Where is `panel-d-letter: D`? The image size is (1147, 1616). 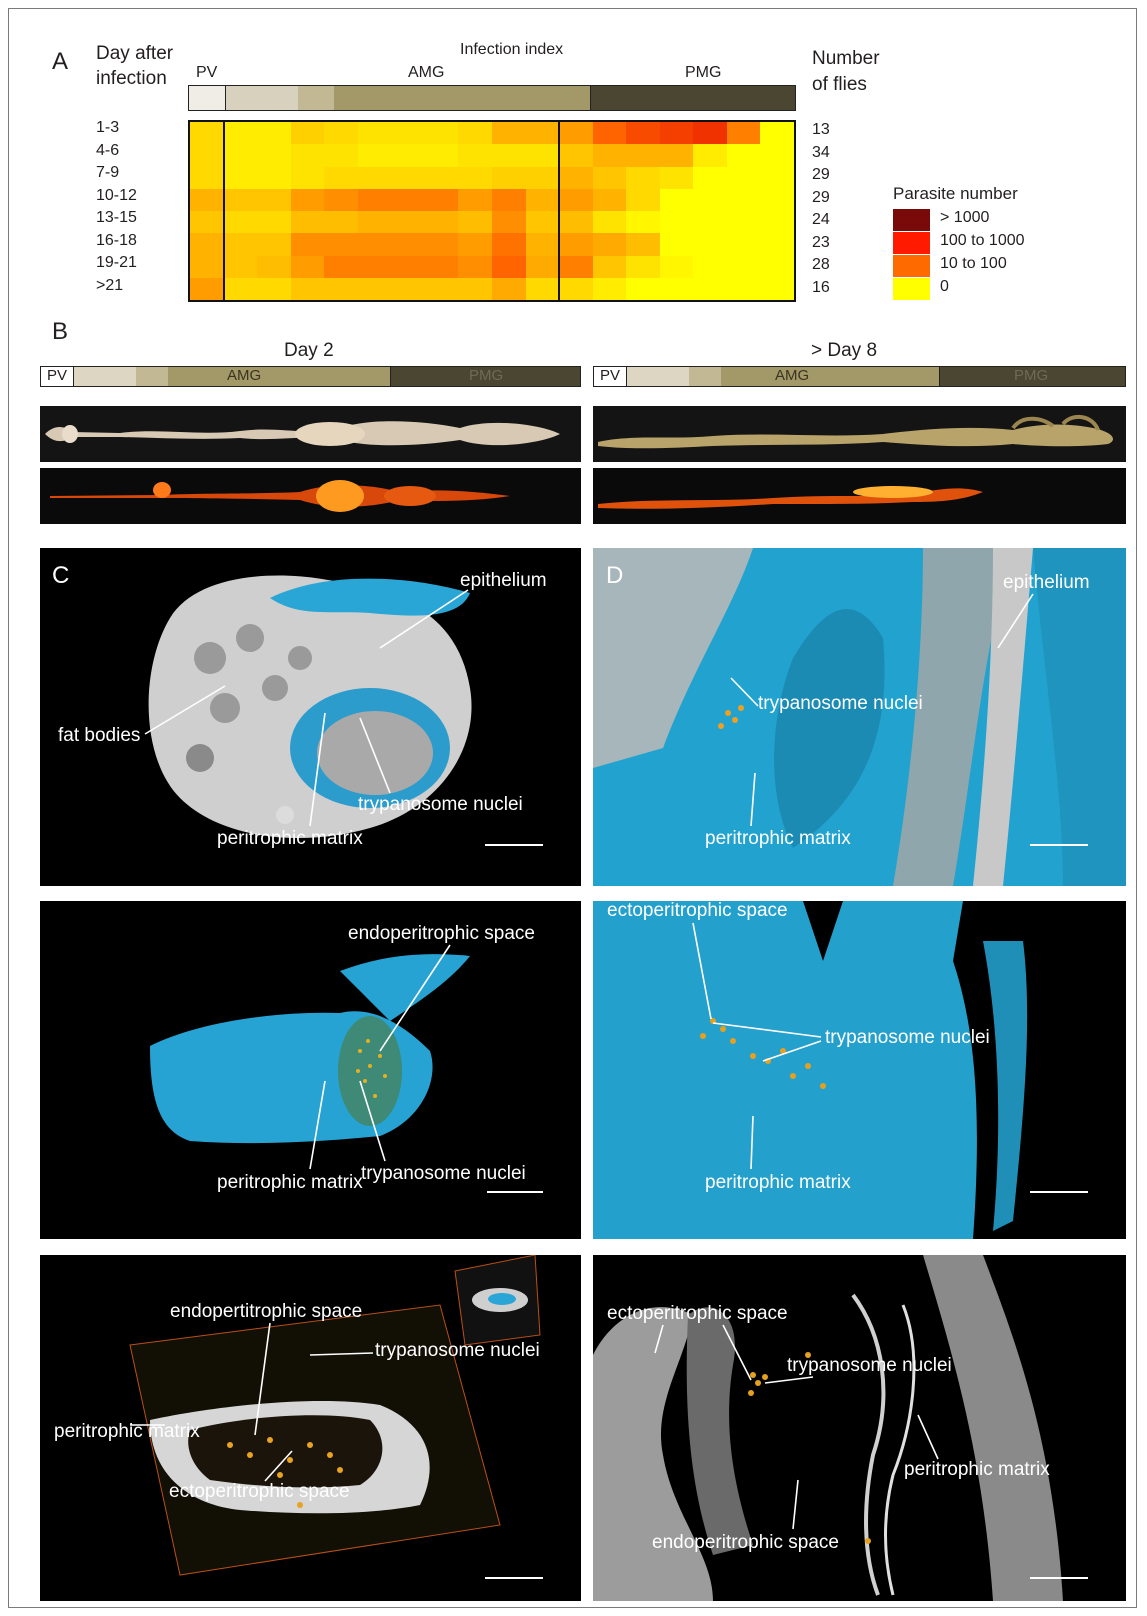 panel-d-letter: D is located at coordinates (614, 576).